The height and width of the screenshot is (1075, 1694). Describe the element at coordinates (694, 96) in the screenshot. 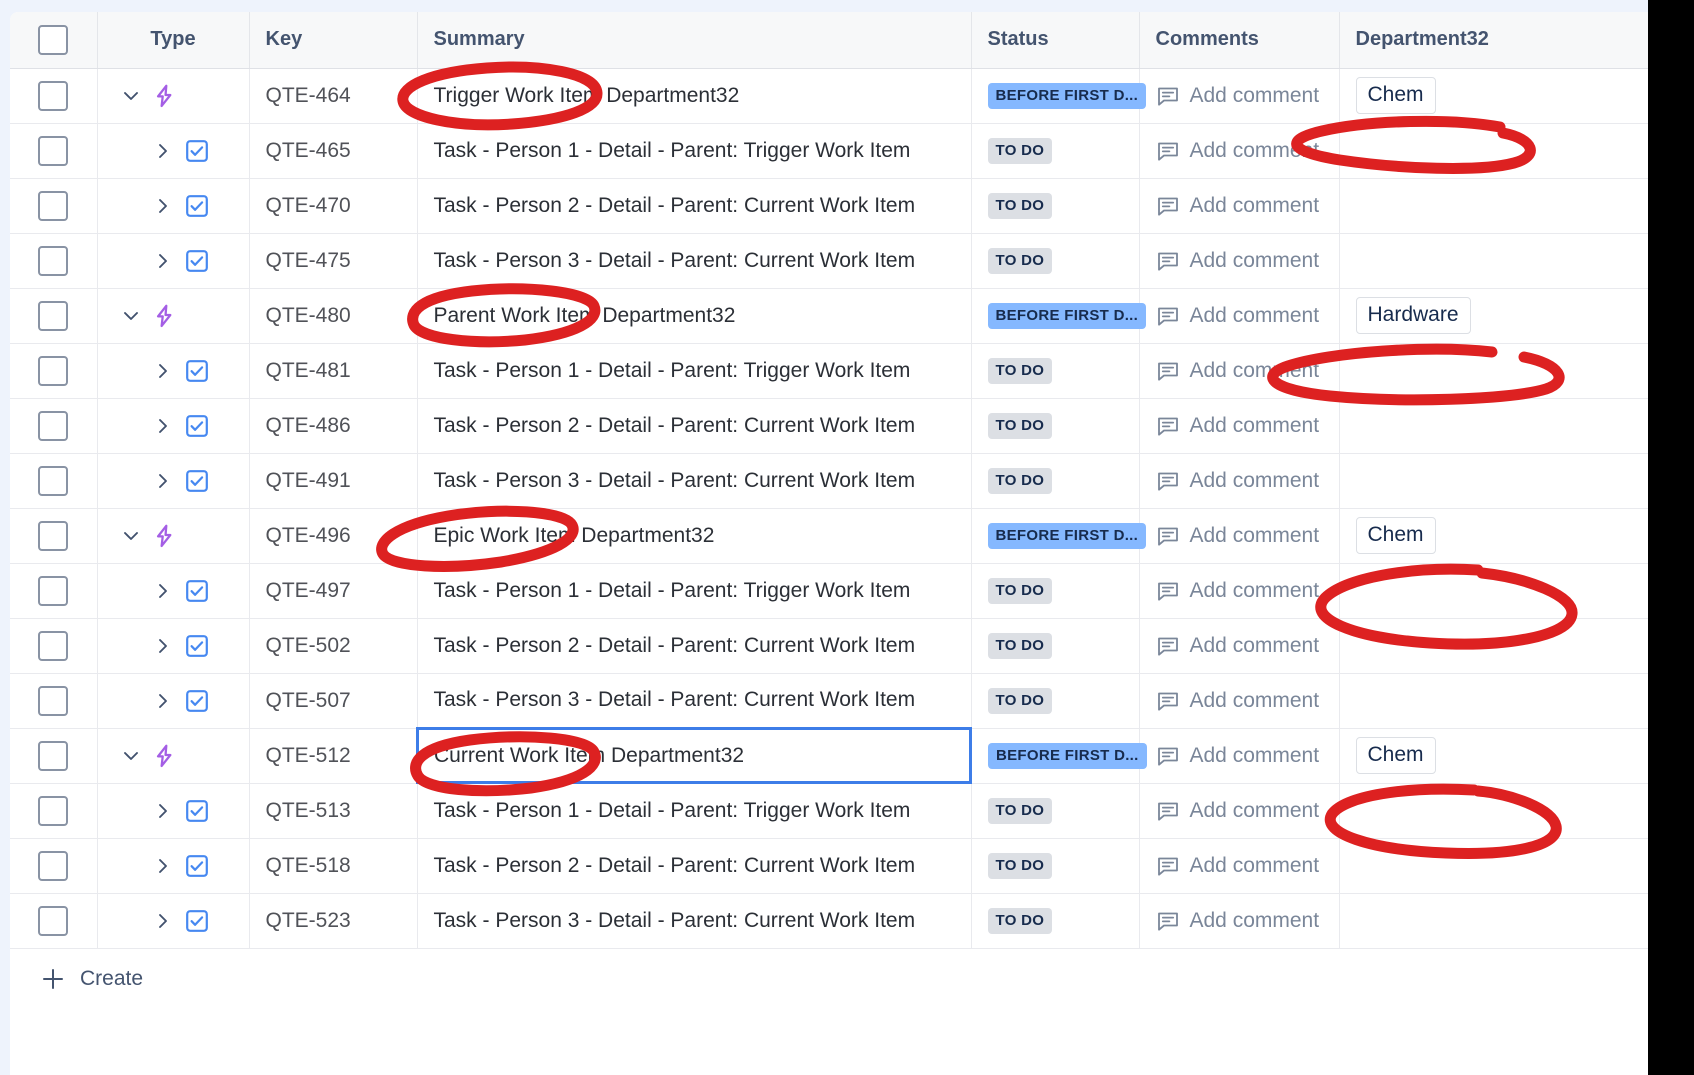

I see `summary-cell: Trigger Work Item Department32` at that location.